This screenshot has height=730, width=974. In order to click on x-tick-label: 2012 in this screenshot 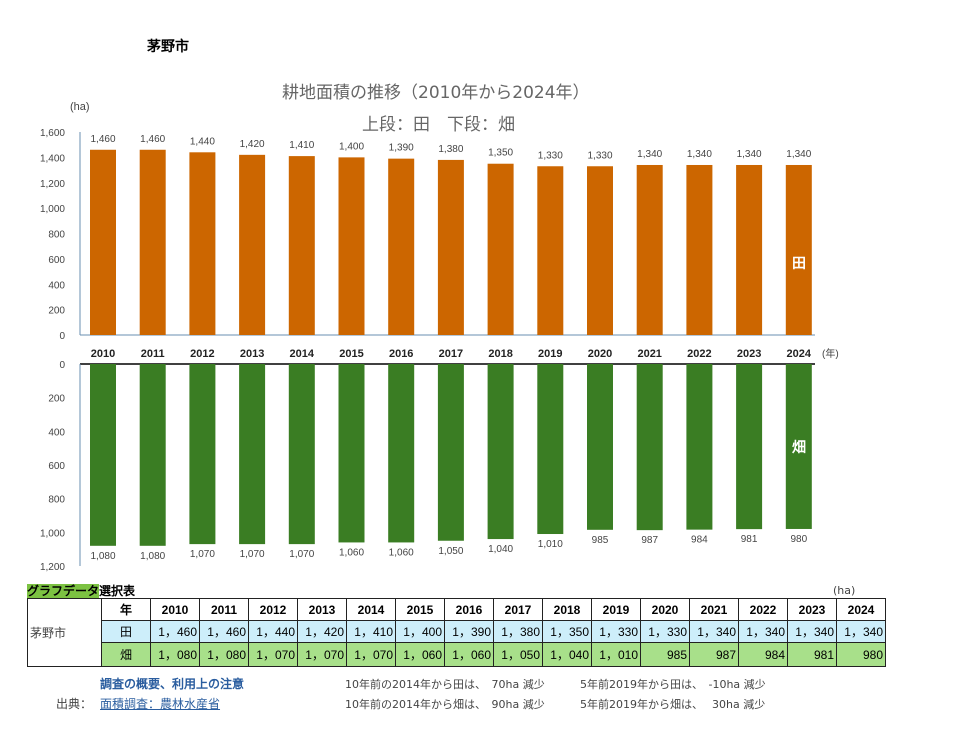, I will do `click(202, 354)`.